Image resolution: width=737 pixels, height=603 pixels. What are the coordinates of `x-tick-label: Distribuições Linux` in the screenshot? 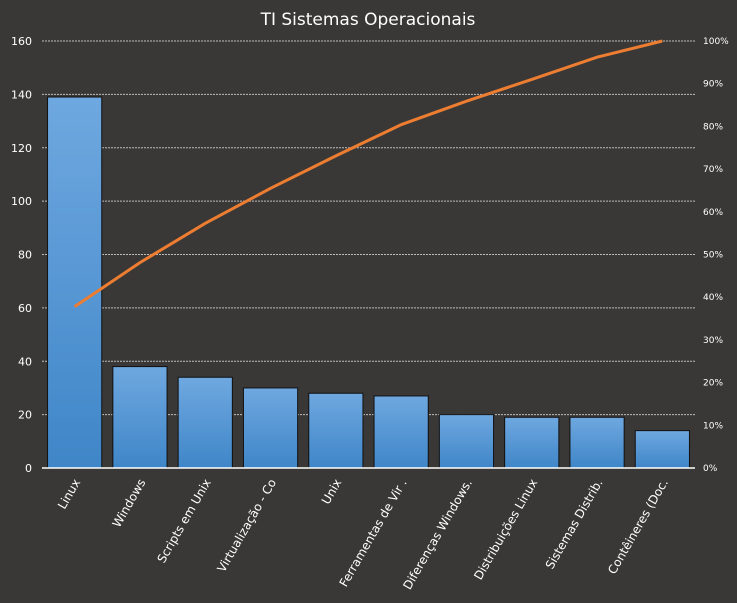 It's located at (505, 530).